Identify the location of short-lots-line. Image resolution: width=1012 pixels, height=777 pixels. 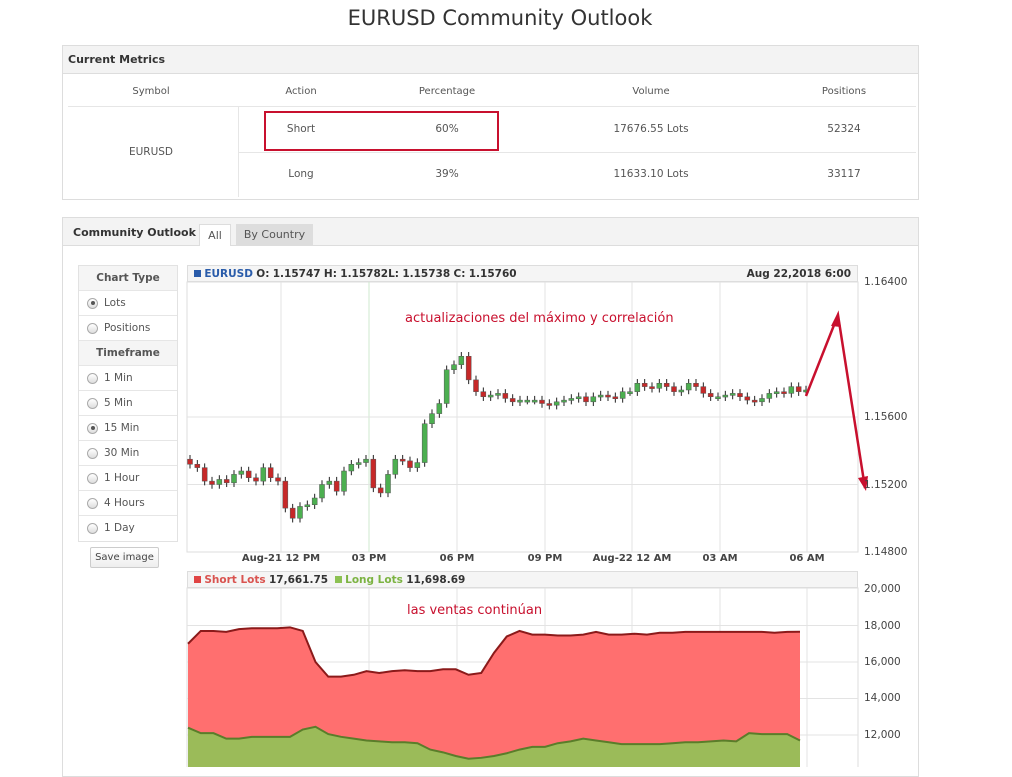
(494, 652).